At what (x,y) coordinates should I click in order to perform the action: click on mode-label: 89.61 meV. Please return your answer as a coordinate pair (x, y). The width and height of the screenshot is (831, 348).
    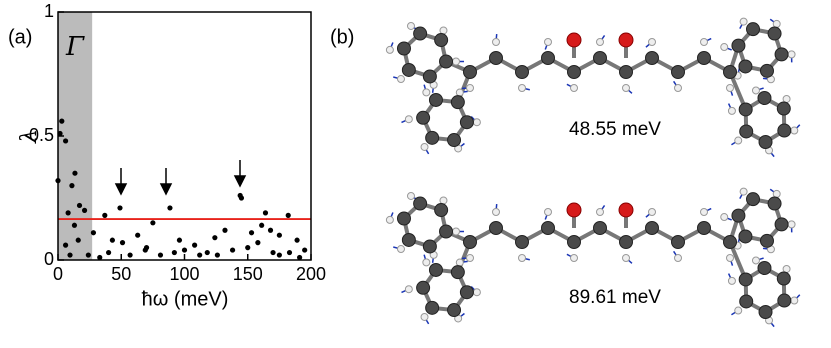
    Looking at the image, I should click on (615, 297).